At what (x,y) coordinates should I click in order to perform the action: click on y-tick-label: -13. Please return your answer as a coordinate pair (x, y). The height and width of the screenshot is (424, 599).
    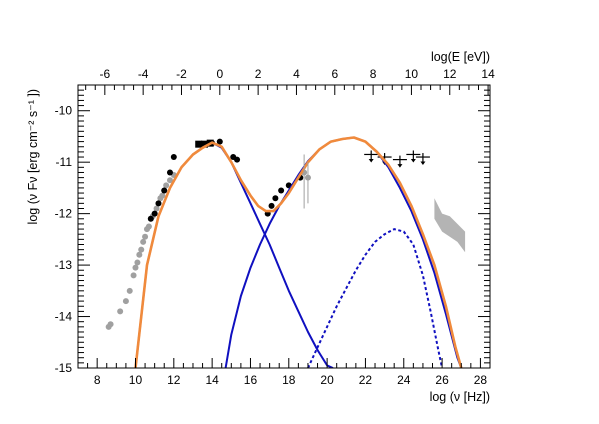
    Looking at the image, I should click on (64, 265).